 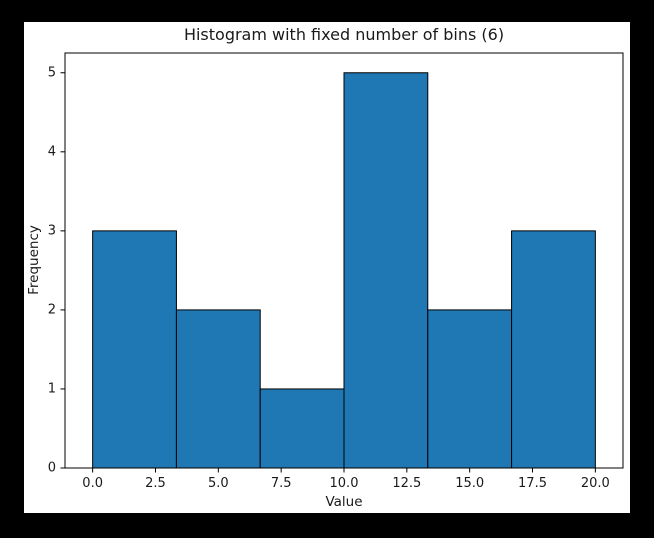 What do you see at coordinates (52, 230) in the screenshot?
I see `y-tick-label: 3` at bounding box center [52, 230].